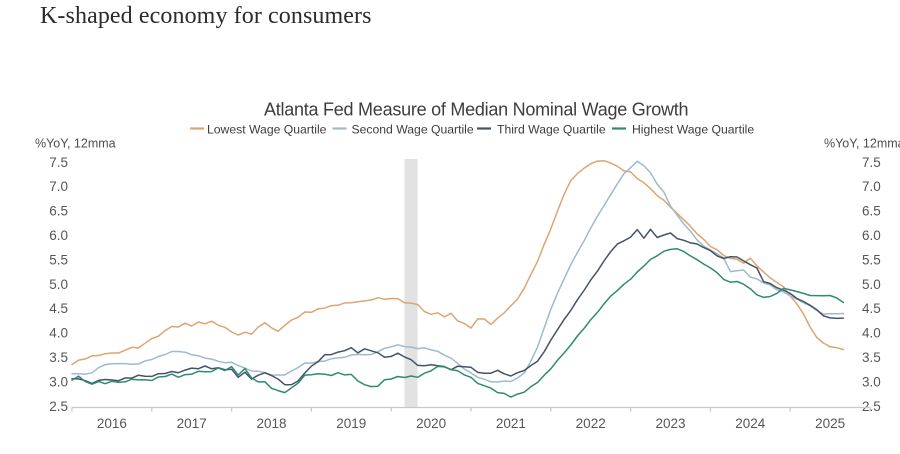 This screenshot has width=900, height=454. What do you see at coordinates (413, 130) in the screenshot?
I see `svg-text: Second Wage Quartile` at bounding box center [413, 130].